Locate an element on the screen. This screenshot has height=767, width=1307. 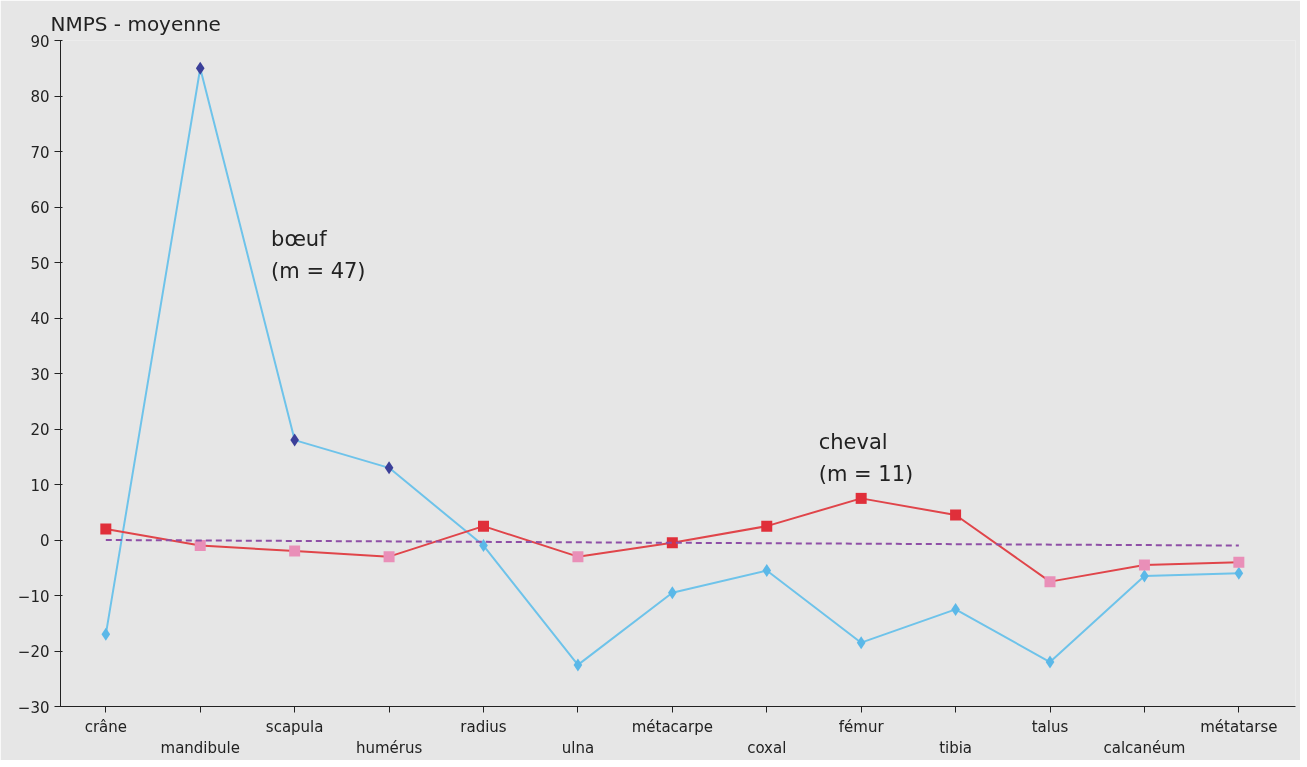
annotation: (m = 11) is located at coordinates (866, 473).